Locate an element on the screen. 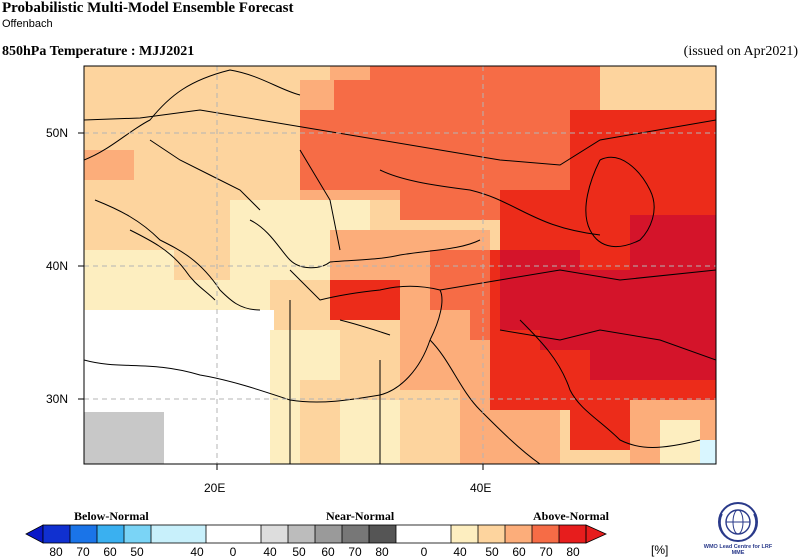 This screenshot has height=560, width=800. cell-gulf-red is located at coordinates (600, 415).